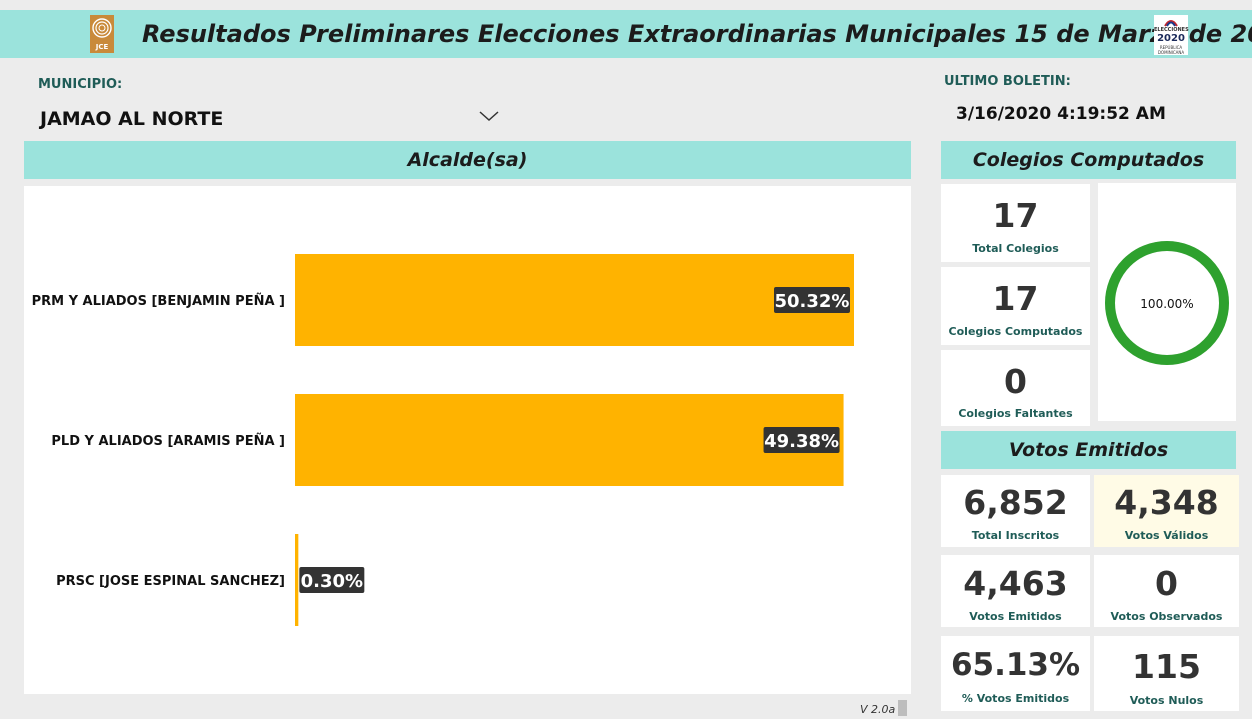 This screenshot has height=719, width=1252. I want to click on colegios-faltantes-card: 0 Colegios Faltantes, so click(1015, 388).